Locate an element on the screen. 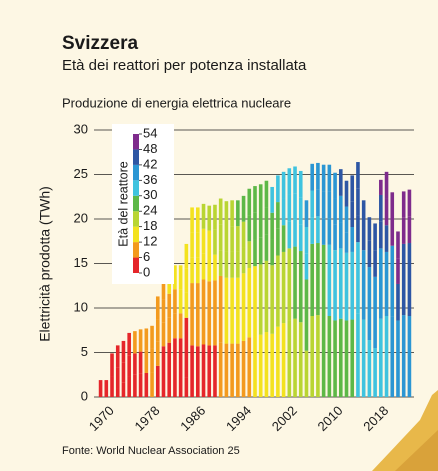 This screenshot has width=438, height=471. colorbar-tick-label: 0 is located at coordinates (146, 271).